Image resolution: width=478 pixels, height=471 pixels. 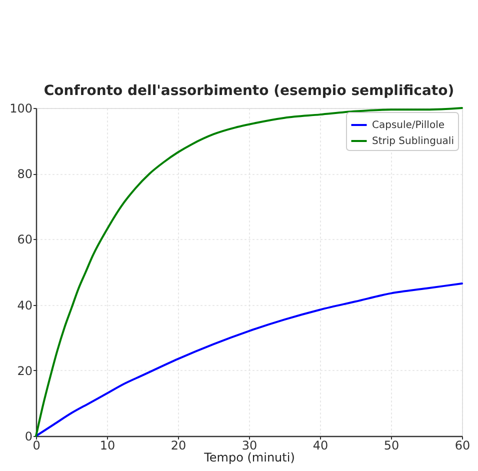 I want to click on y-tick-label: 20, so click(x=24, y=371).